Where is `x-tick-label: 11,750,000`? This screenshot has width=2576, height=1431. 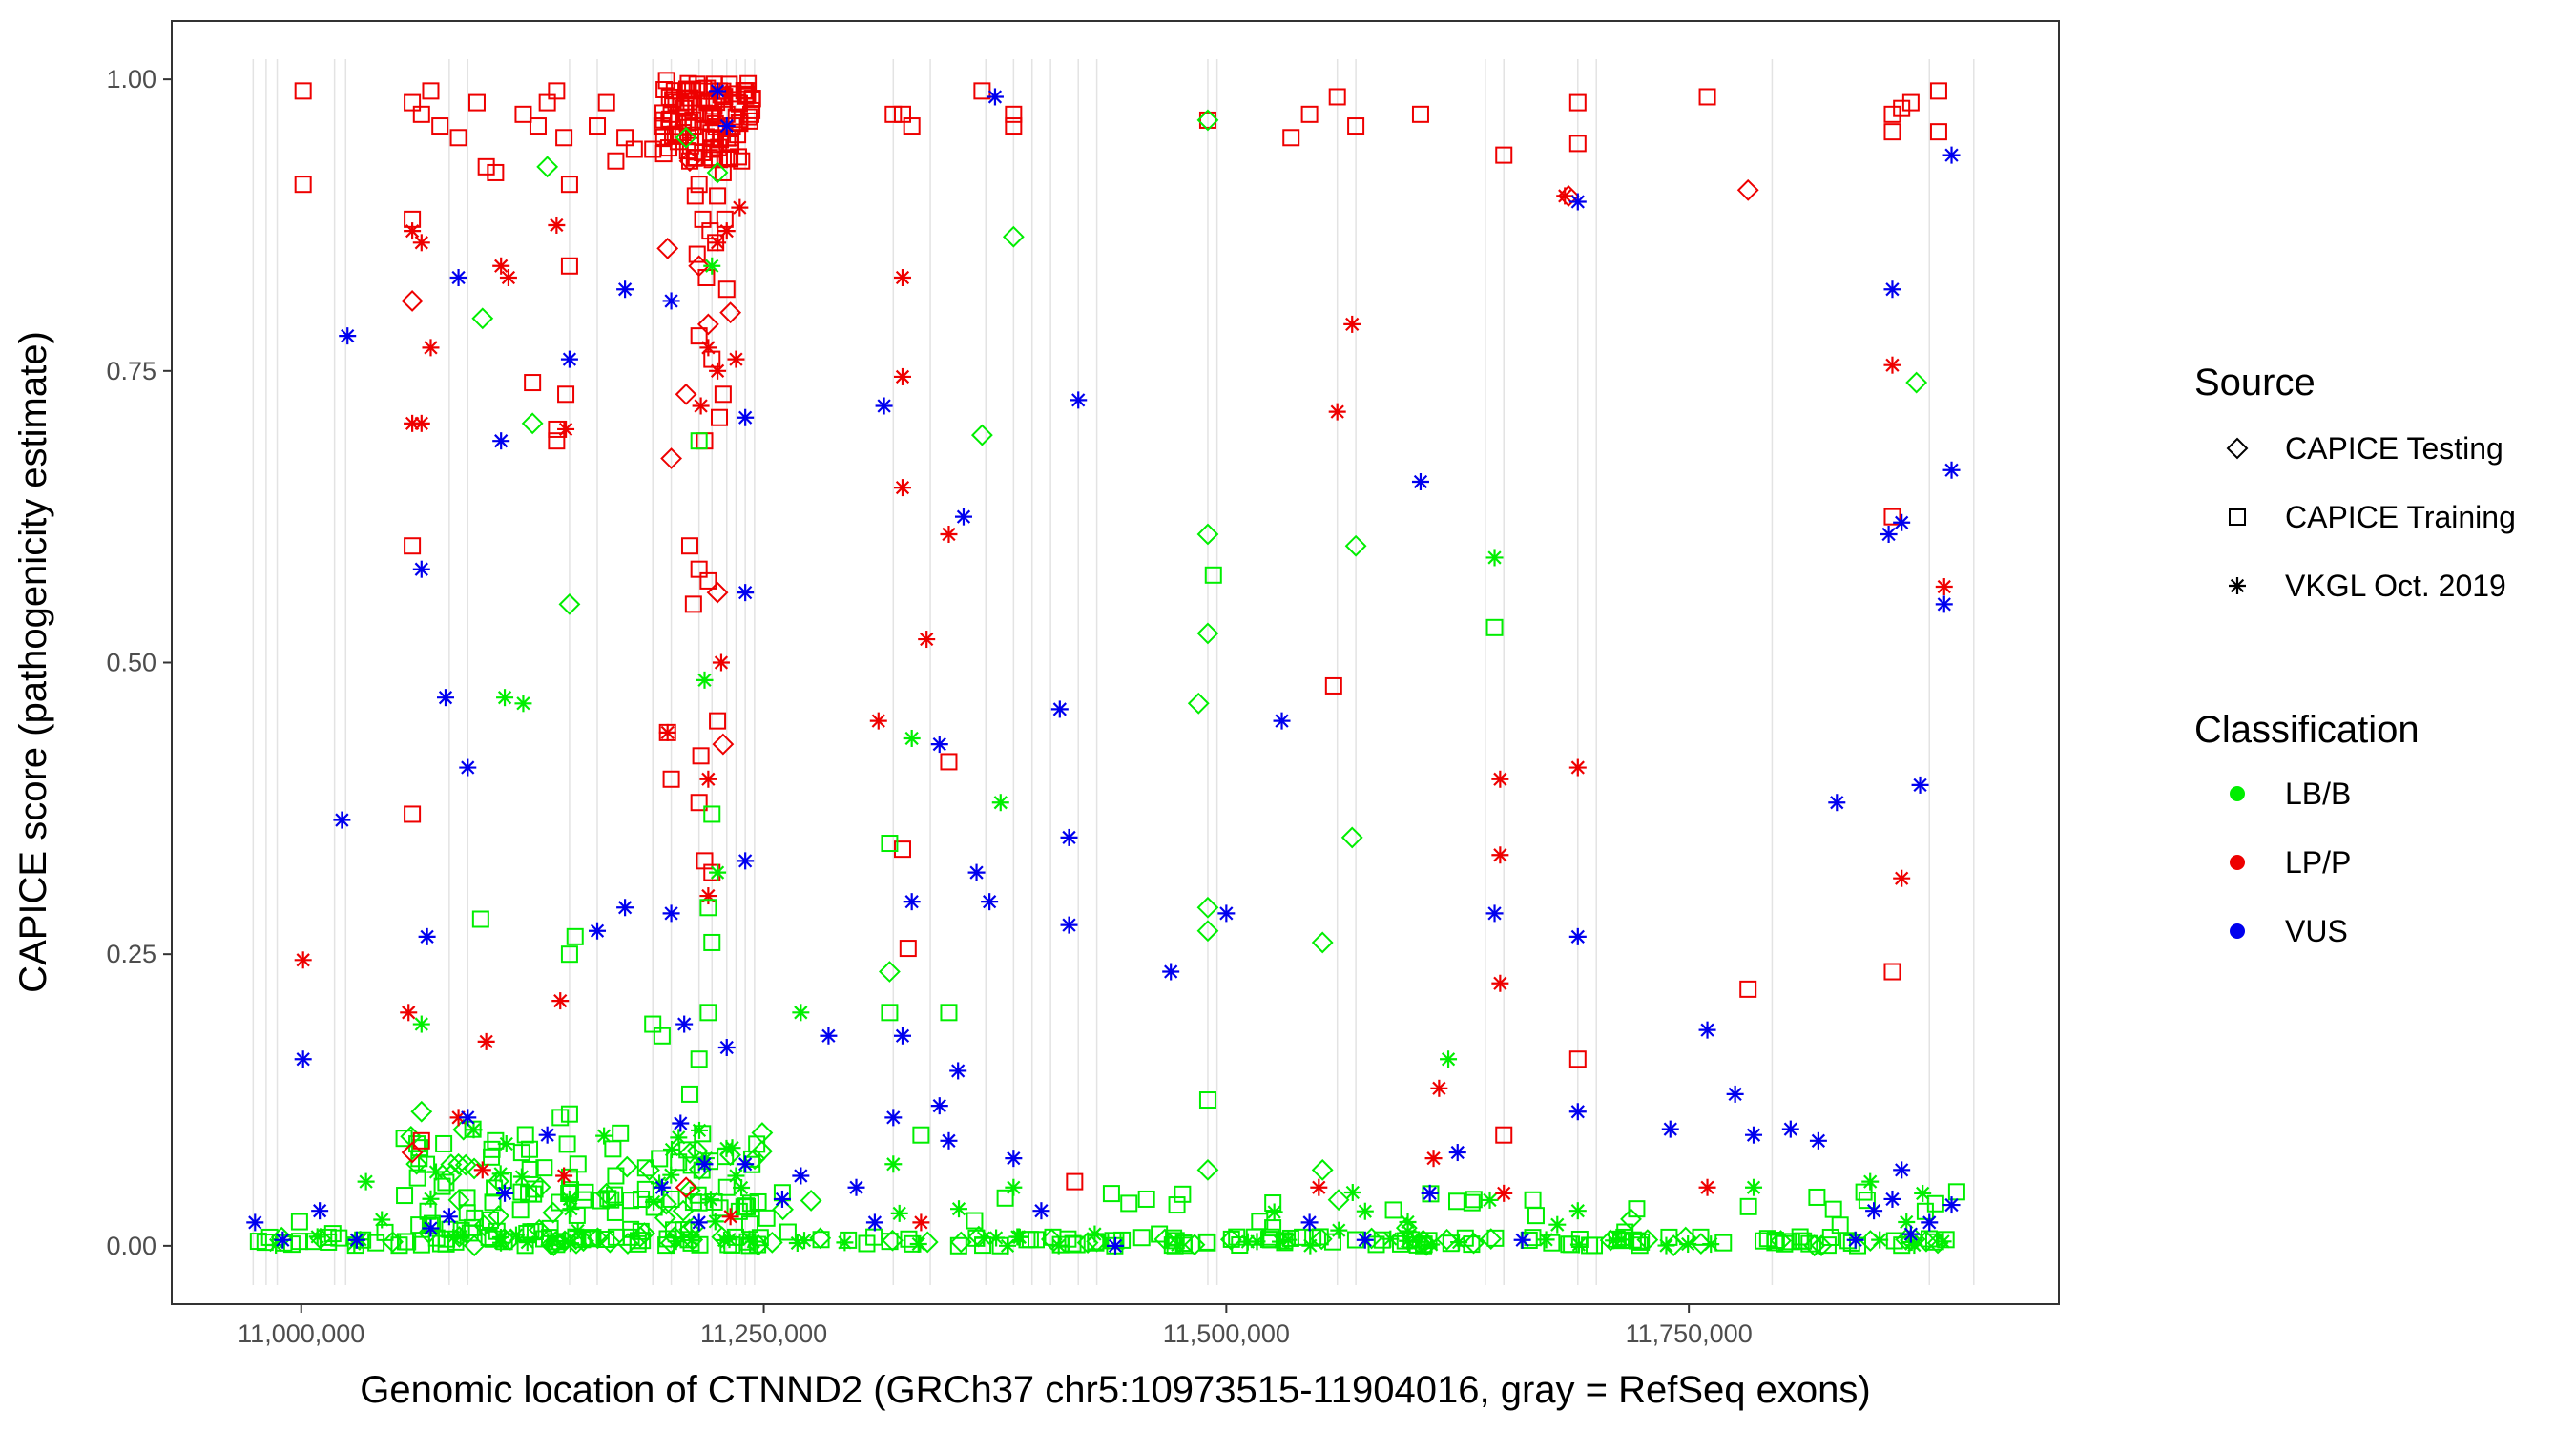 x-tick-label: 11,750,000 is located at coordinates (1689, 1333).